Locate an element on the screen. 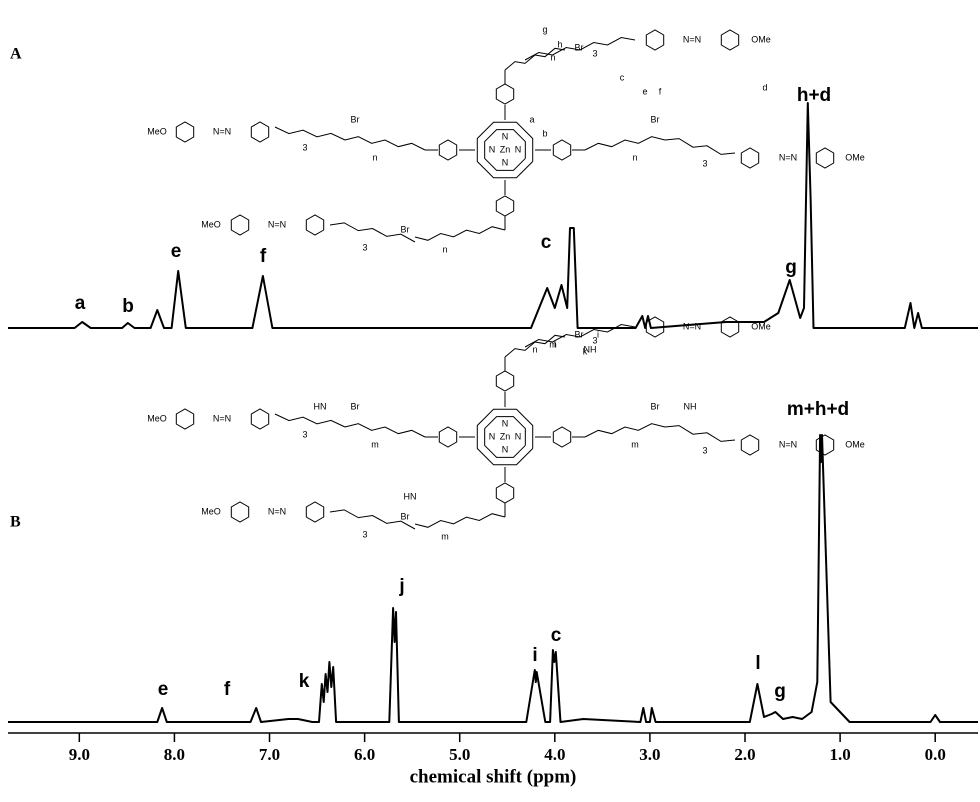 The image size is (980, 802). x-tick-label: 0.0 is located at coordinates (935, 754).